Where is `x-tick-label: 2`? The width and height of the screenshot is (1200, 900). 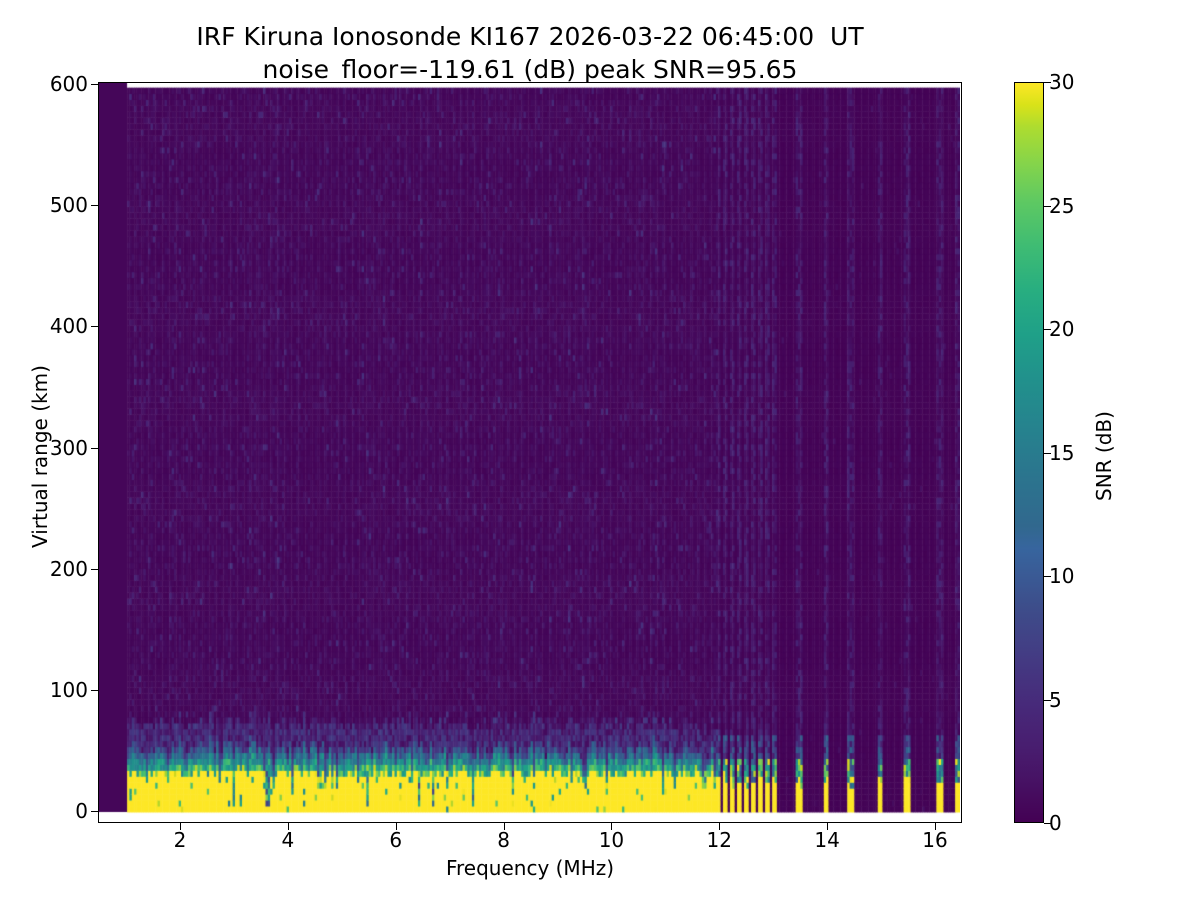 x-tick-label: 2 is located at coordinates (180, 840).